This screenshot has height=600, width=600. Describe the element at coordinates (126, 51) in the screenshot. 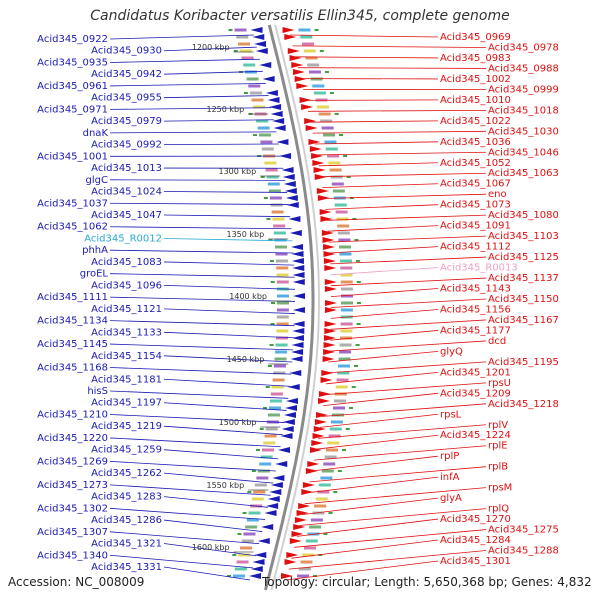

I see `gene-label-left: Acid345_0930` at that location.